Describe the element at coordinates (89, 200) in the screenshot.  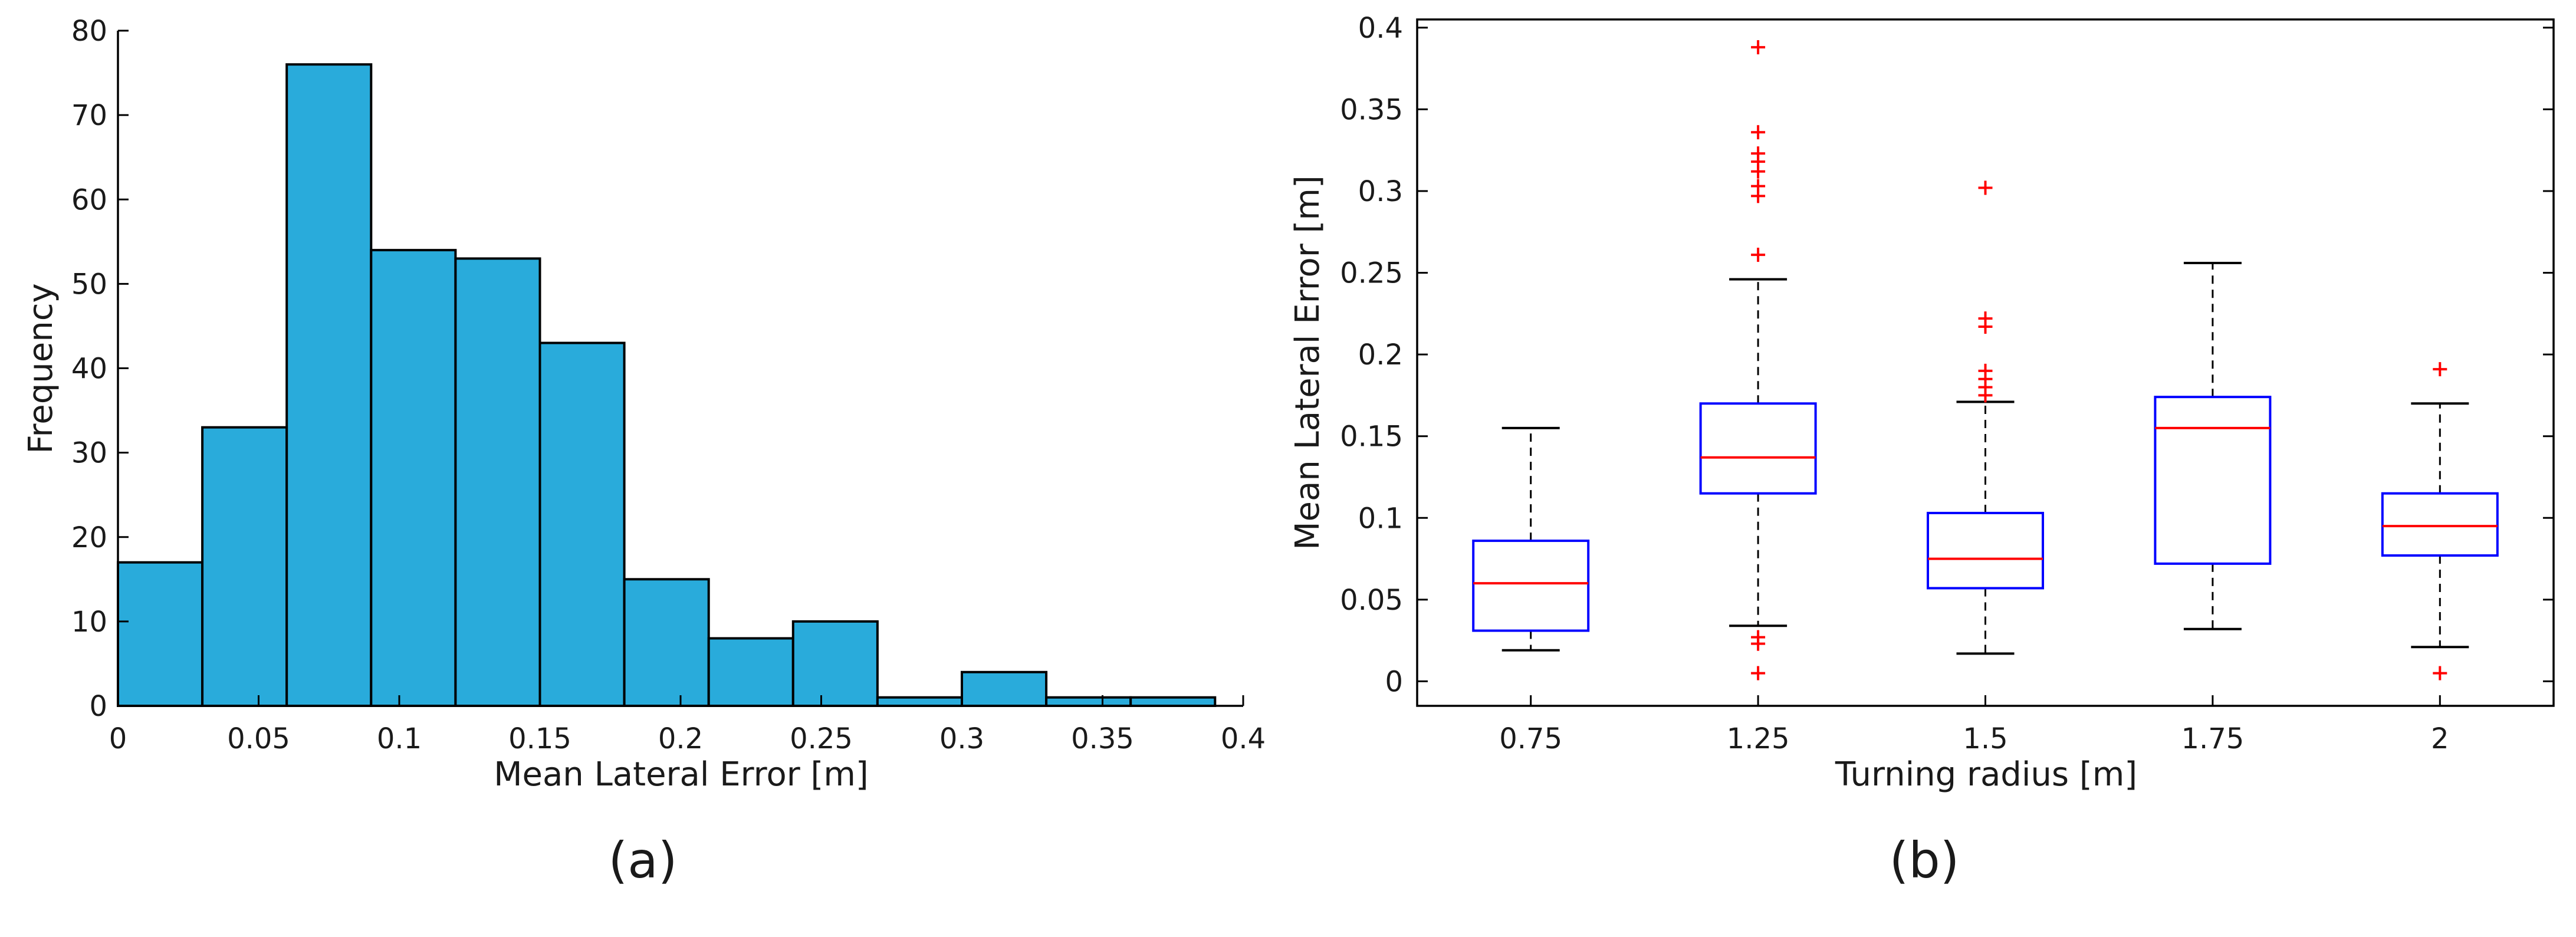
I see `histogram-y-tick-label: 60` at that location.